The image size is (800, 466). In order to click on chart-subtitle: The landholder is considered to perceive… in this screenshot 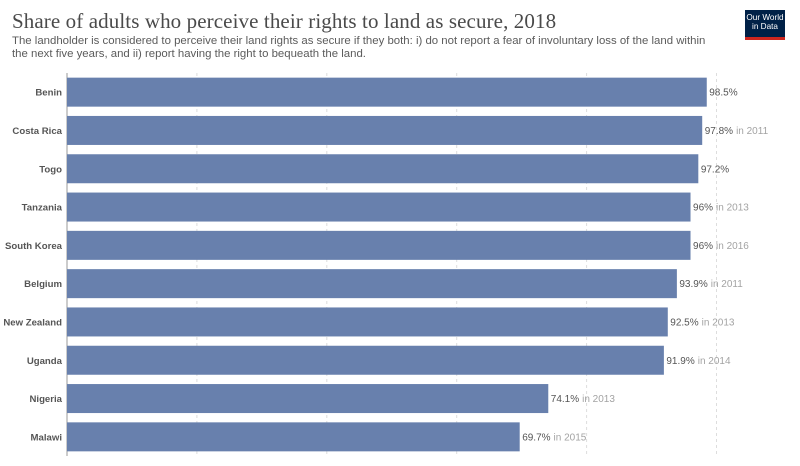, I will do `click(359, 47)`.